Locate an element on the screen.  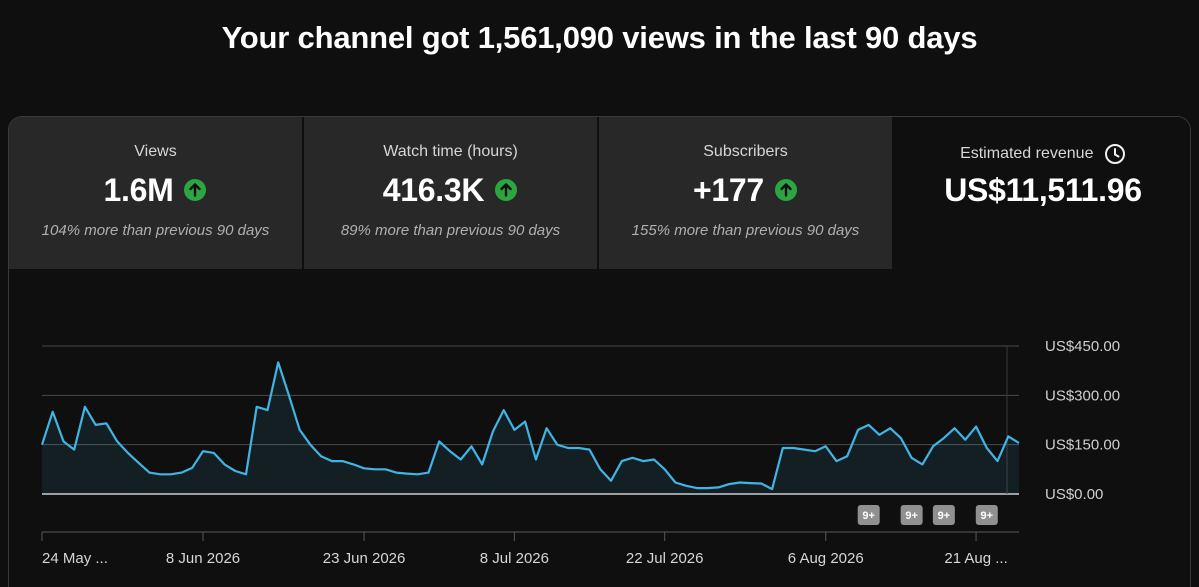
y-tick-label: US$300.00 is located at coordinates (1082, 395).